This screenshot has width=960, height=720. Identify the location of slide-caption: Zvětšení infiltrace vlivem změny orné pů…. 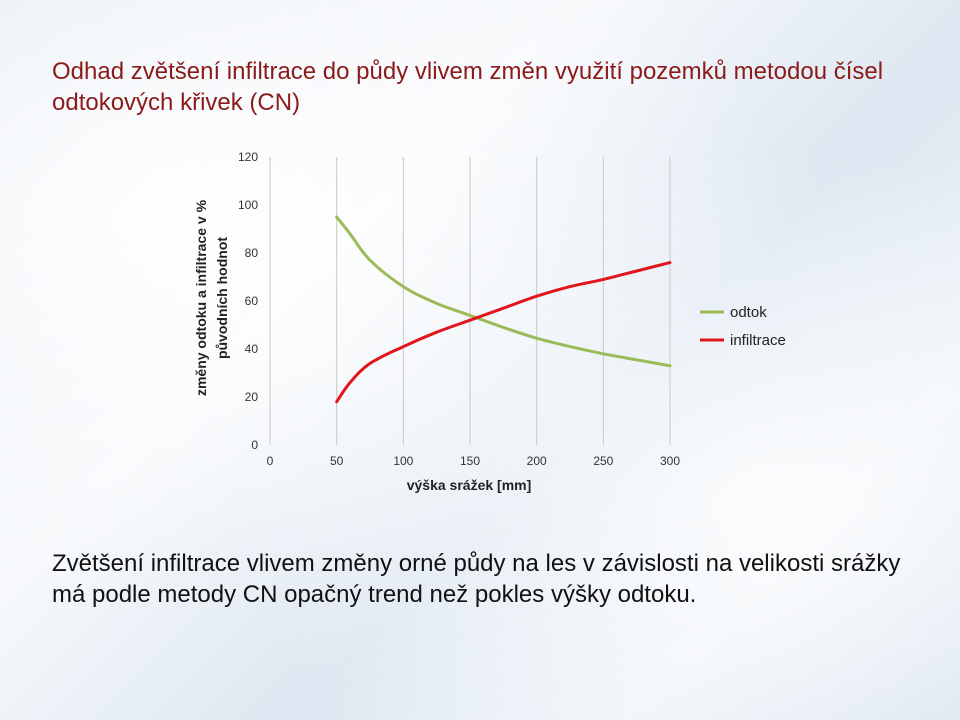
(476, 579).